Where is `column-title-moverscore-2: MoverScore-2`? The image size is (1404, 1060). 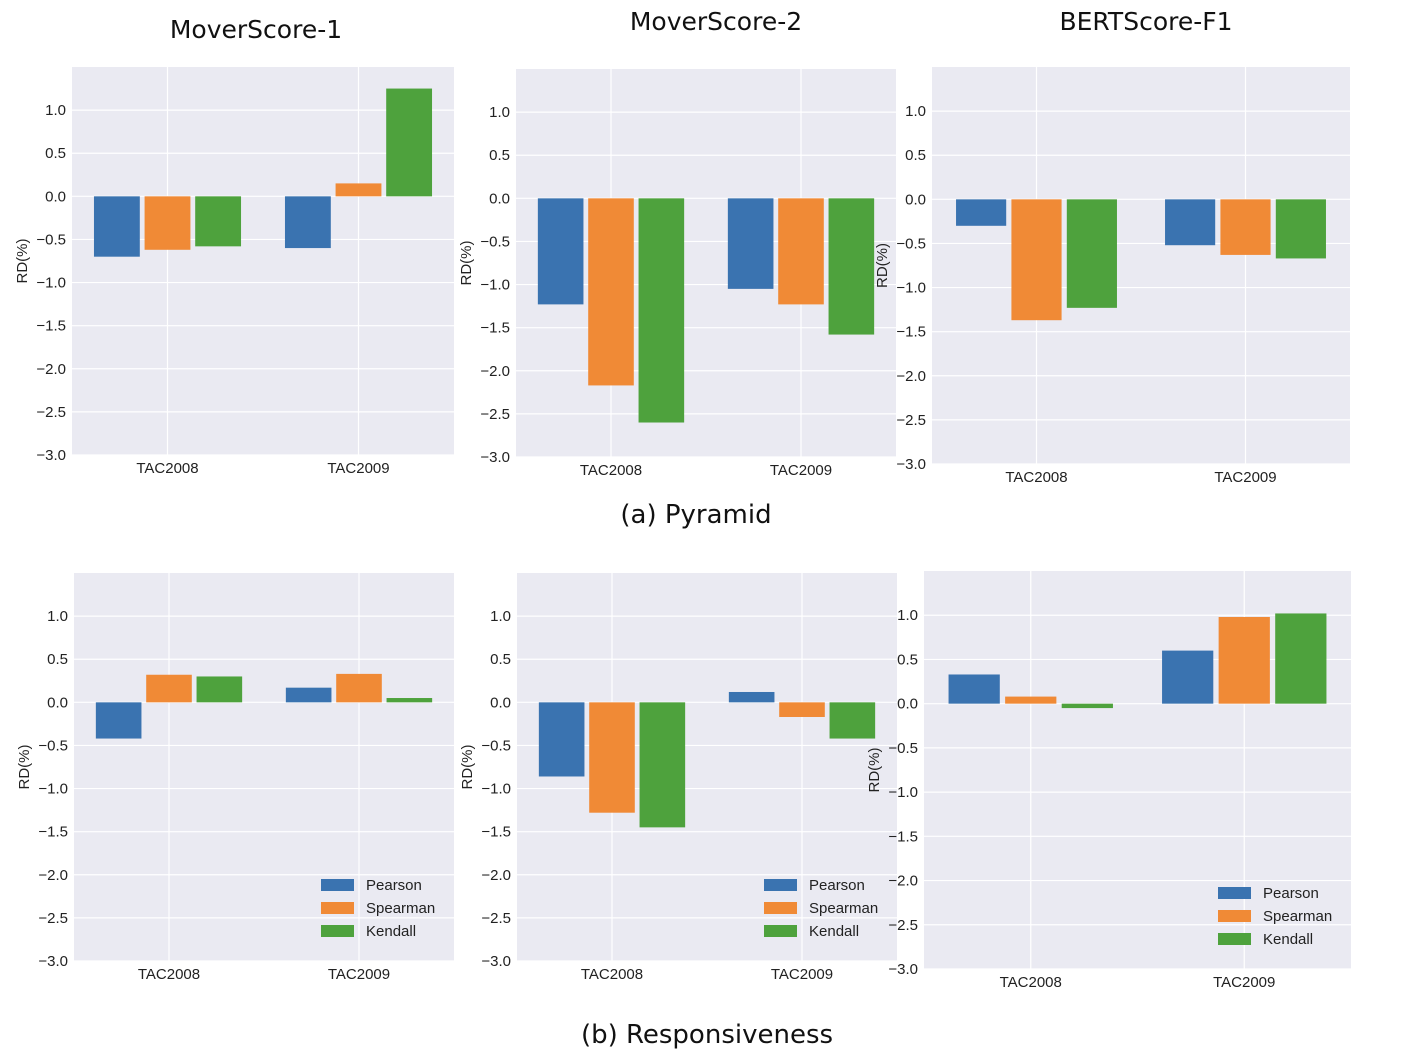
column-title-moverscore-2: MoverScore-2 is located at coordinates (716, 21).